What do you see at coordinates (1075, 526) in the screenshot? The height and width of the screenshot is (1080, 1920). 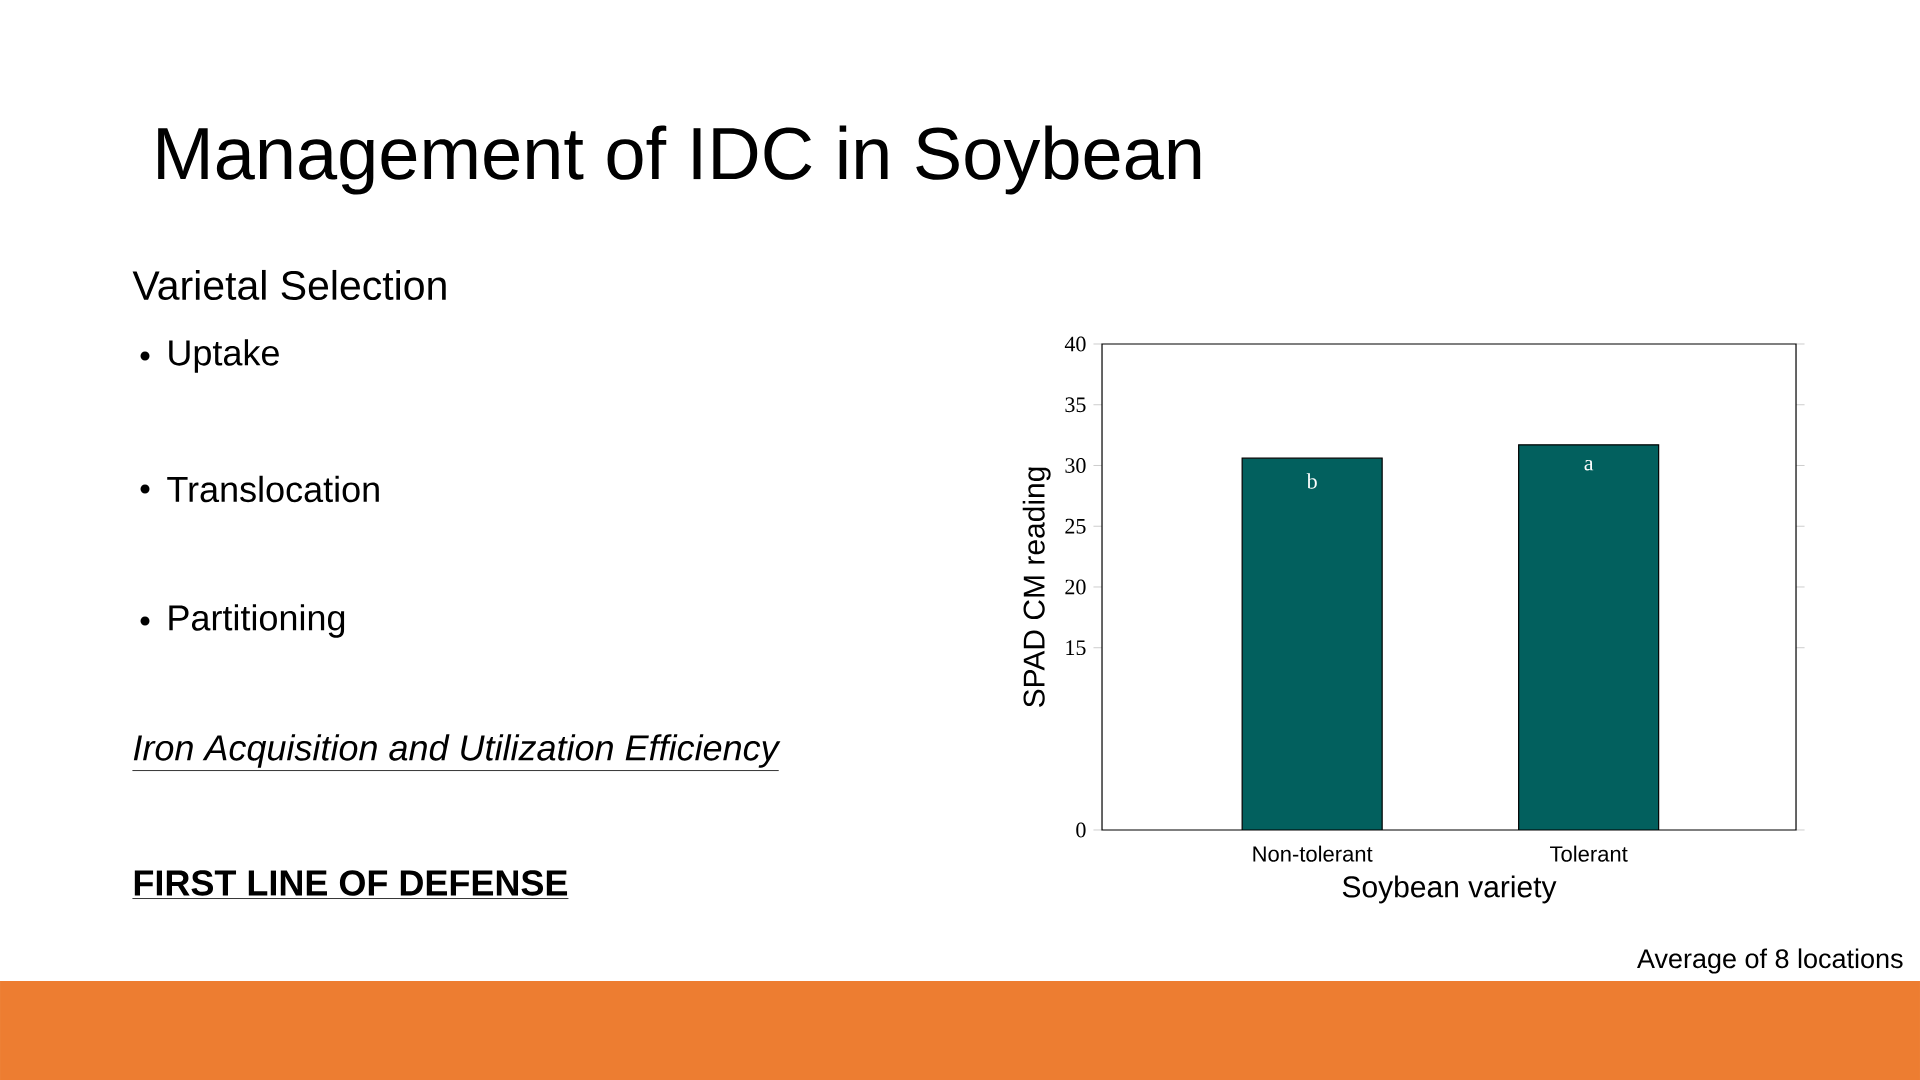 I see `y-tick-label: 25` at bounding box center [1075, 526].